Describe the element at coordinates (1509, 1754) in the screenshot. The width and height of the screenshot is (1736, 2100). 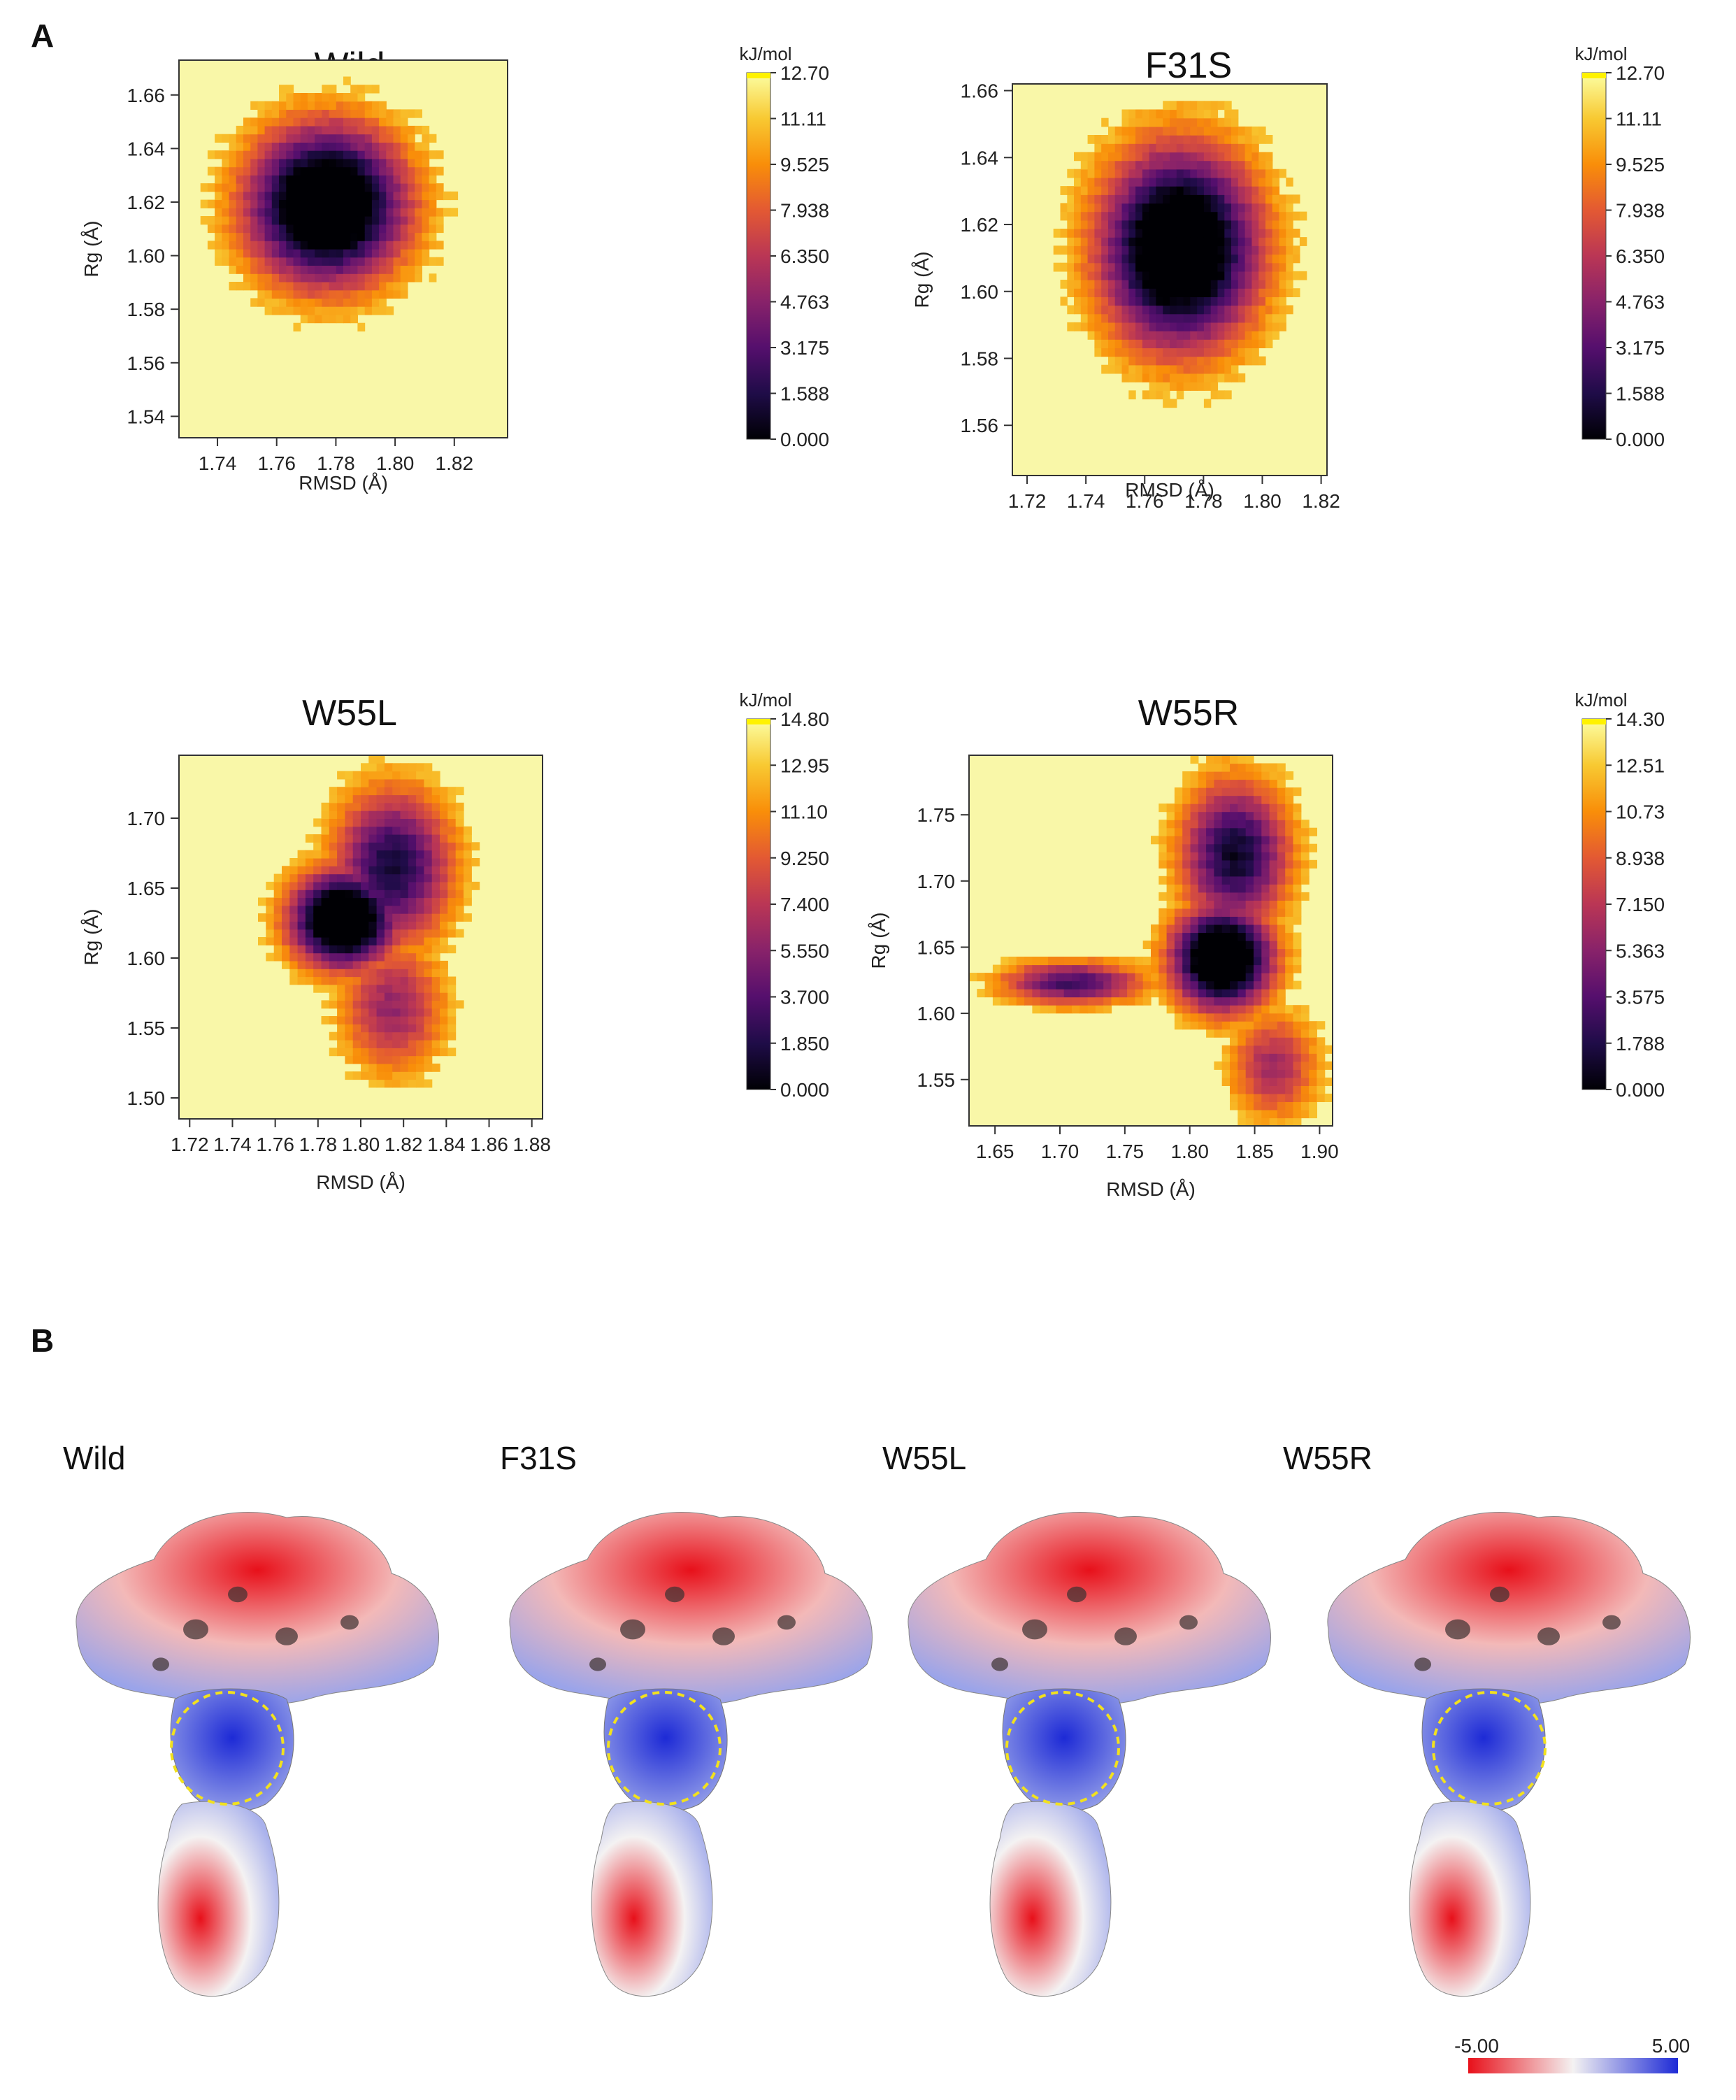
I see `protein-surface-w55r` at that location.